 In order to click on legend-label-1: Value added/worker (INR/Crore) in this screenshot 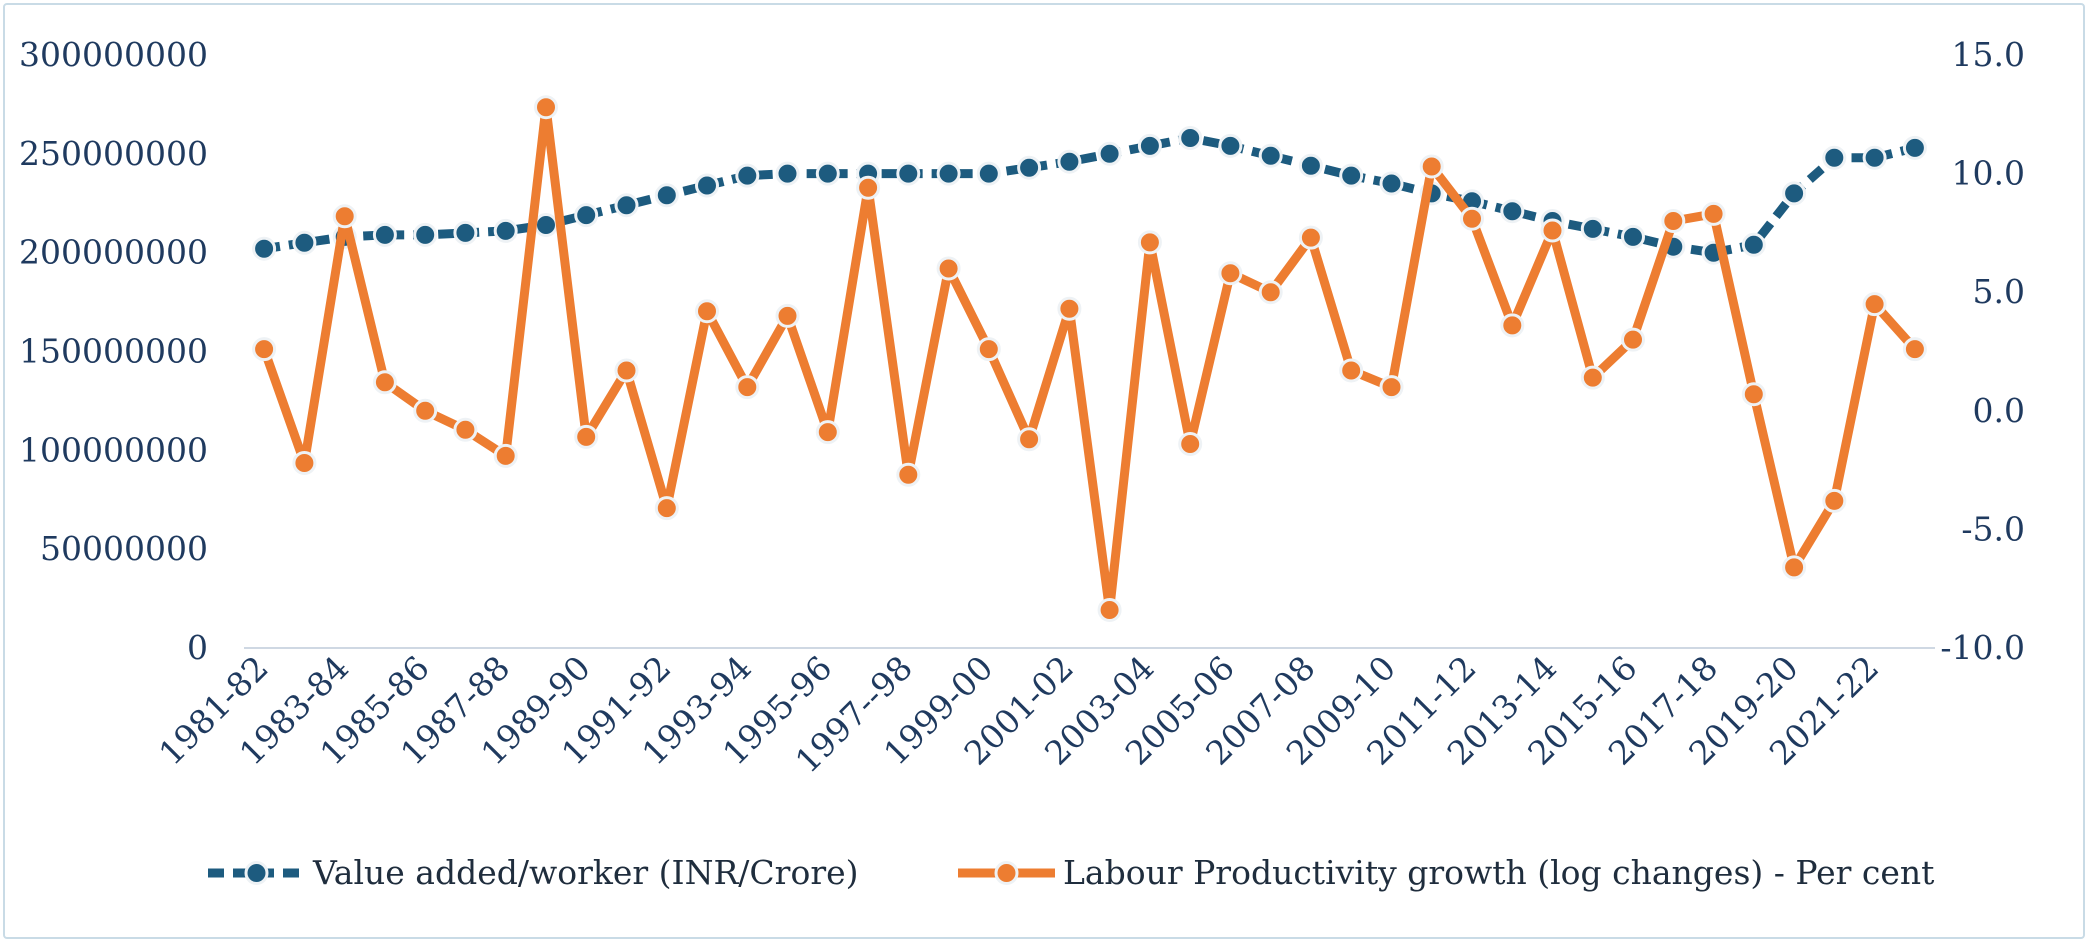, I will do `click(585, 872)`.